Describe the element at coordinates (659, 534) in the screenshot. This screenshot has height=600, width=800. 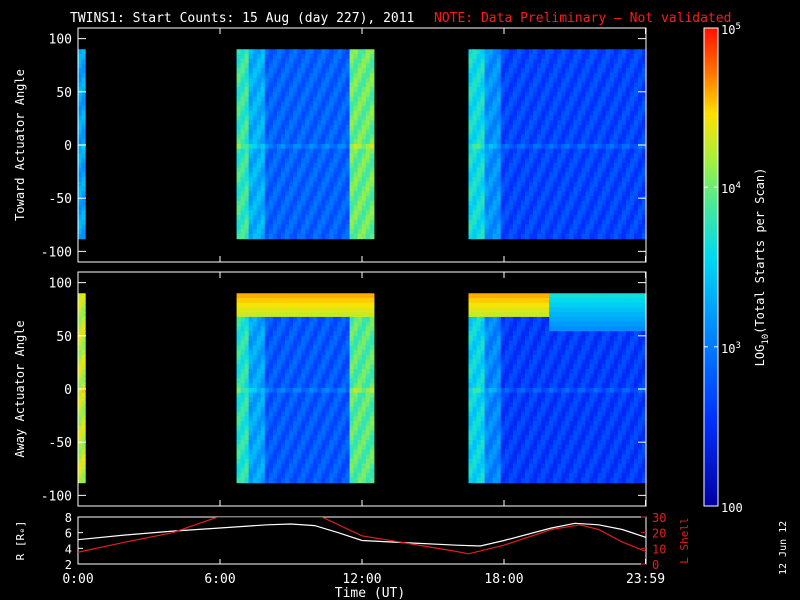
I see `y-tick-label: 20` at that location.